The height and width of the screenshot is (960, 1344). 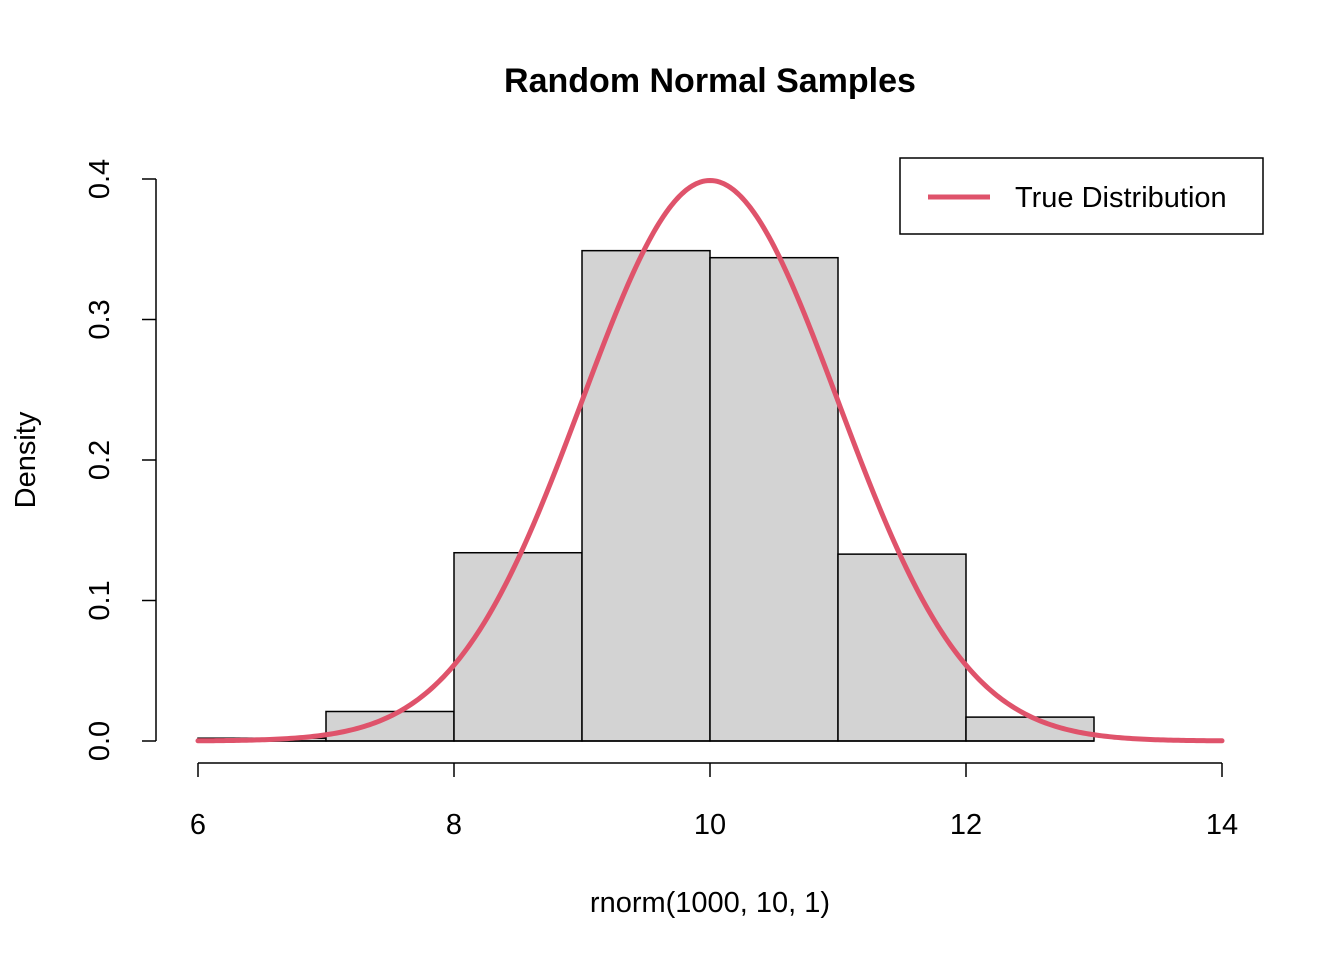 What do you see at coordinates (1222, 825) in the screenshot?
I see `x-tick-label: 14` at bounding box center [1222, 825].